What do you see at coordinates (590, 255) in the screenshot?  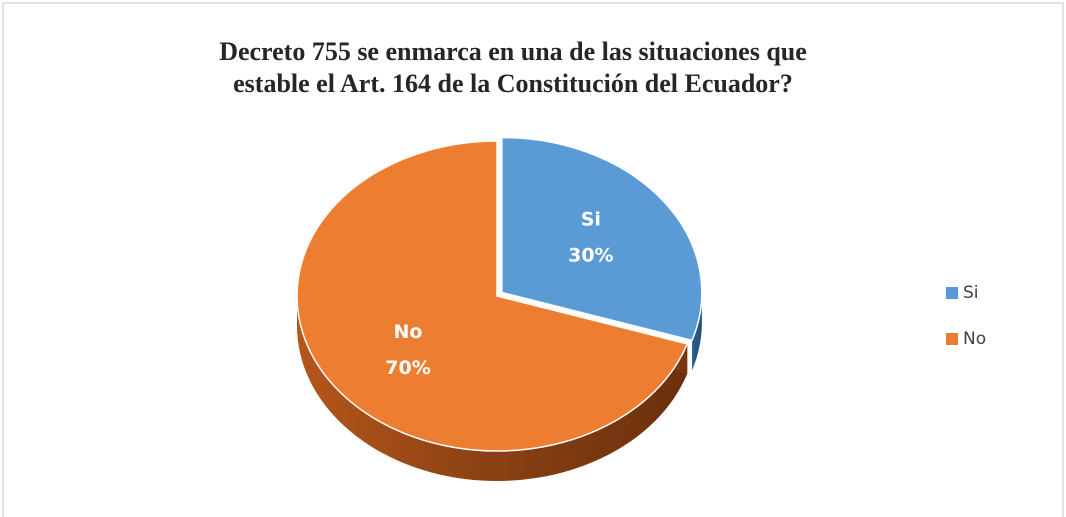 I see `data-label-value: 30%` at bounding box center [590, 255].